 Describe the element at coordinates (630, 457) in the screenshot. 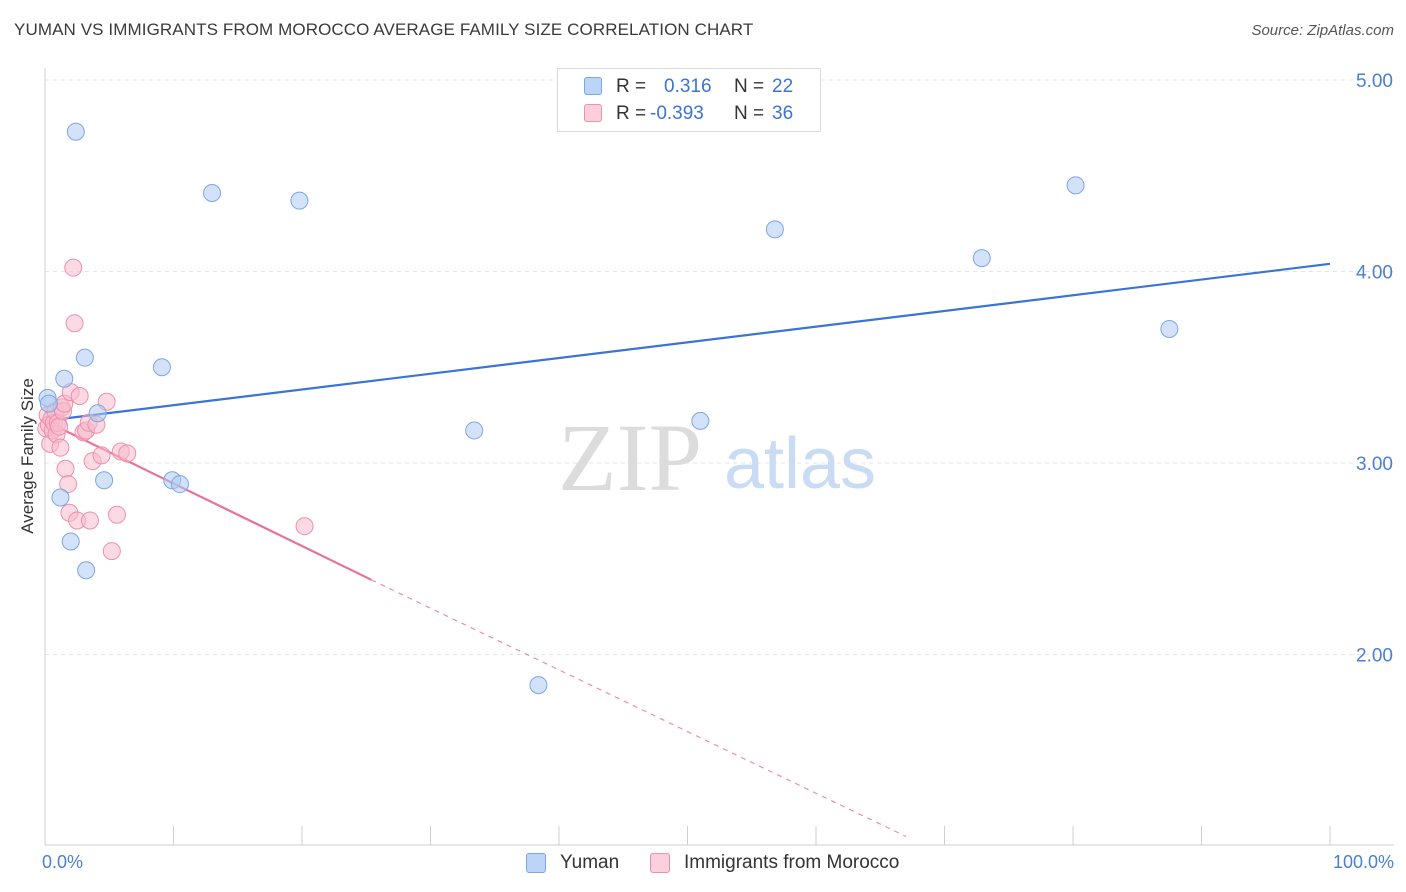

I see `watermark-zip: ZIP` at that location.